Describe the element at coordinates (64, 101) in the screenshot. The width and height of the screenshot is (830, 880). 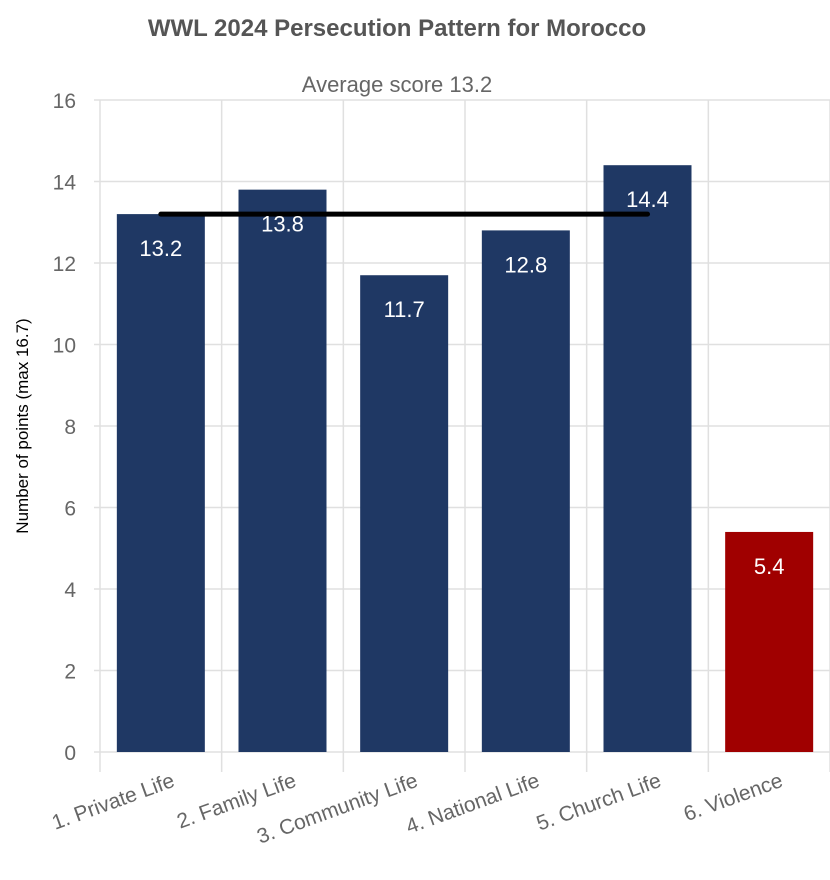
I see `y-tick-label: 16` at that location.